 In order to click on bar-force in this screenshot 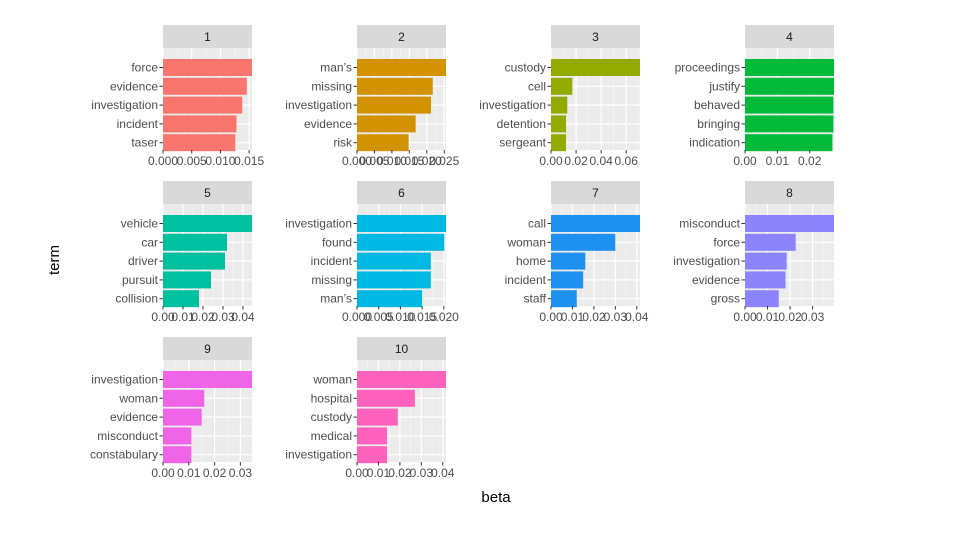, I will do `click(770, 242)`.